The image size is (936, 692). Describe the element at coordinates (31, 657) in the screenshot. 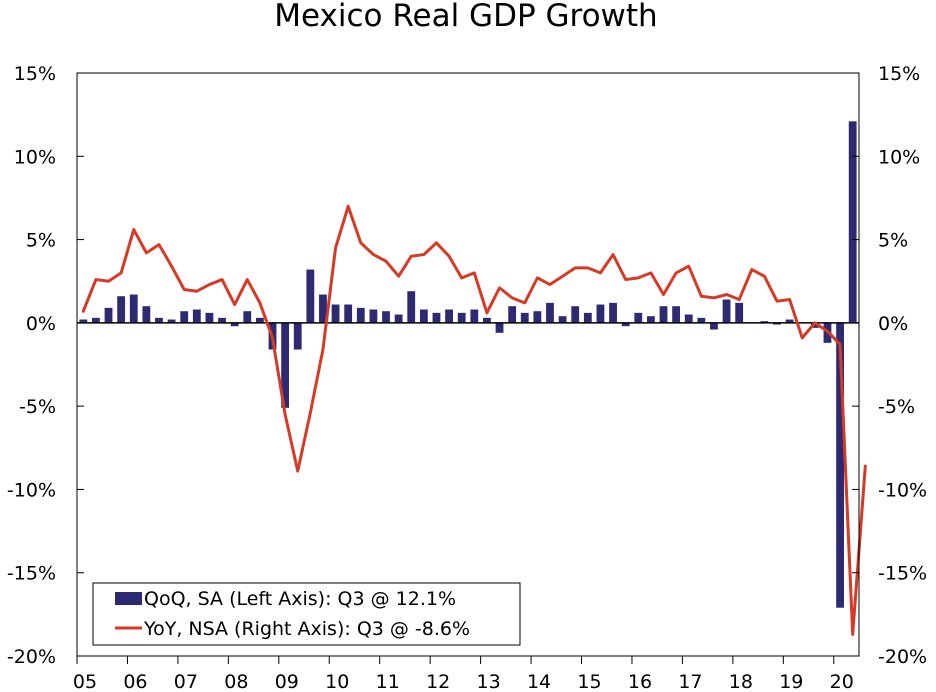

I see `left-tick-label: -20%` at that location.